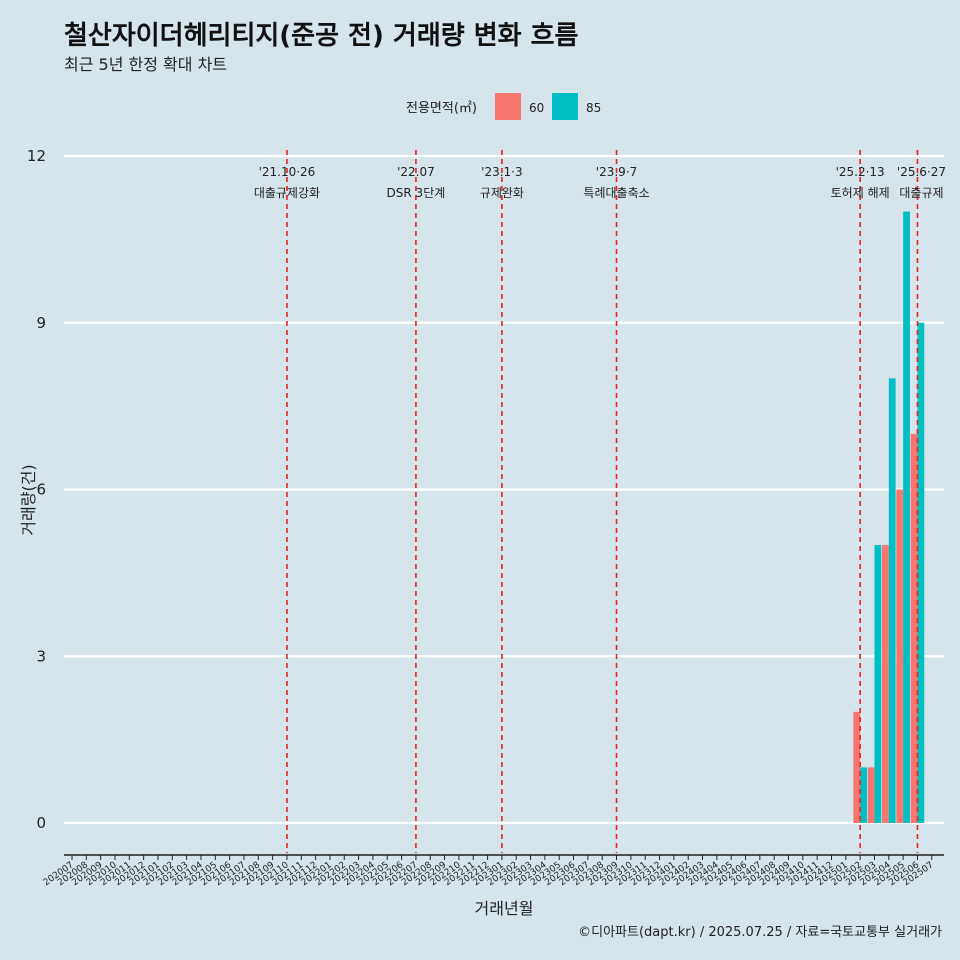  Describe the element at coordinates (145, 64) in the screenshot. I see `chart-subtitle: 최근 5년 한정 확대 차트` at that location.